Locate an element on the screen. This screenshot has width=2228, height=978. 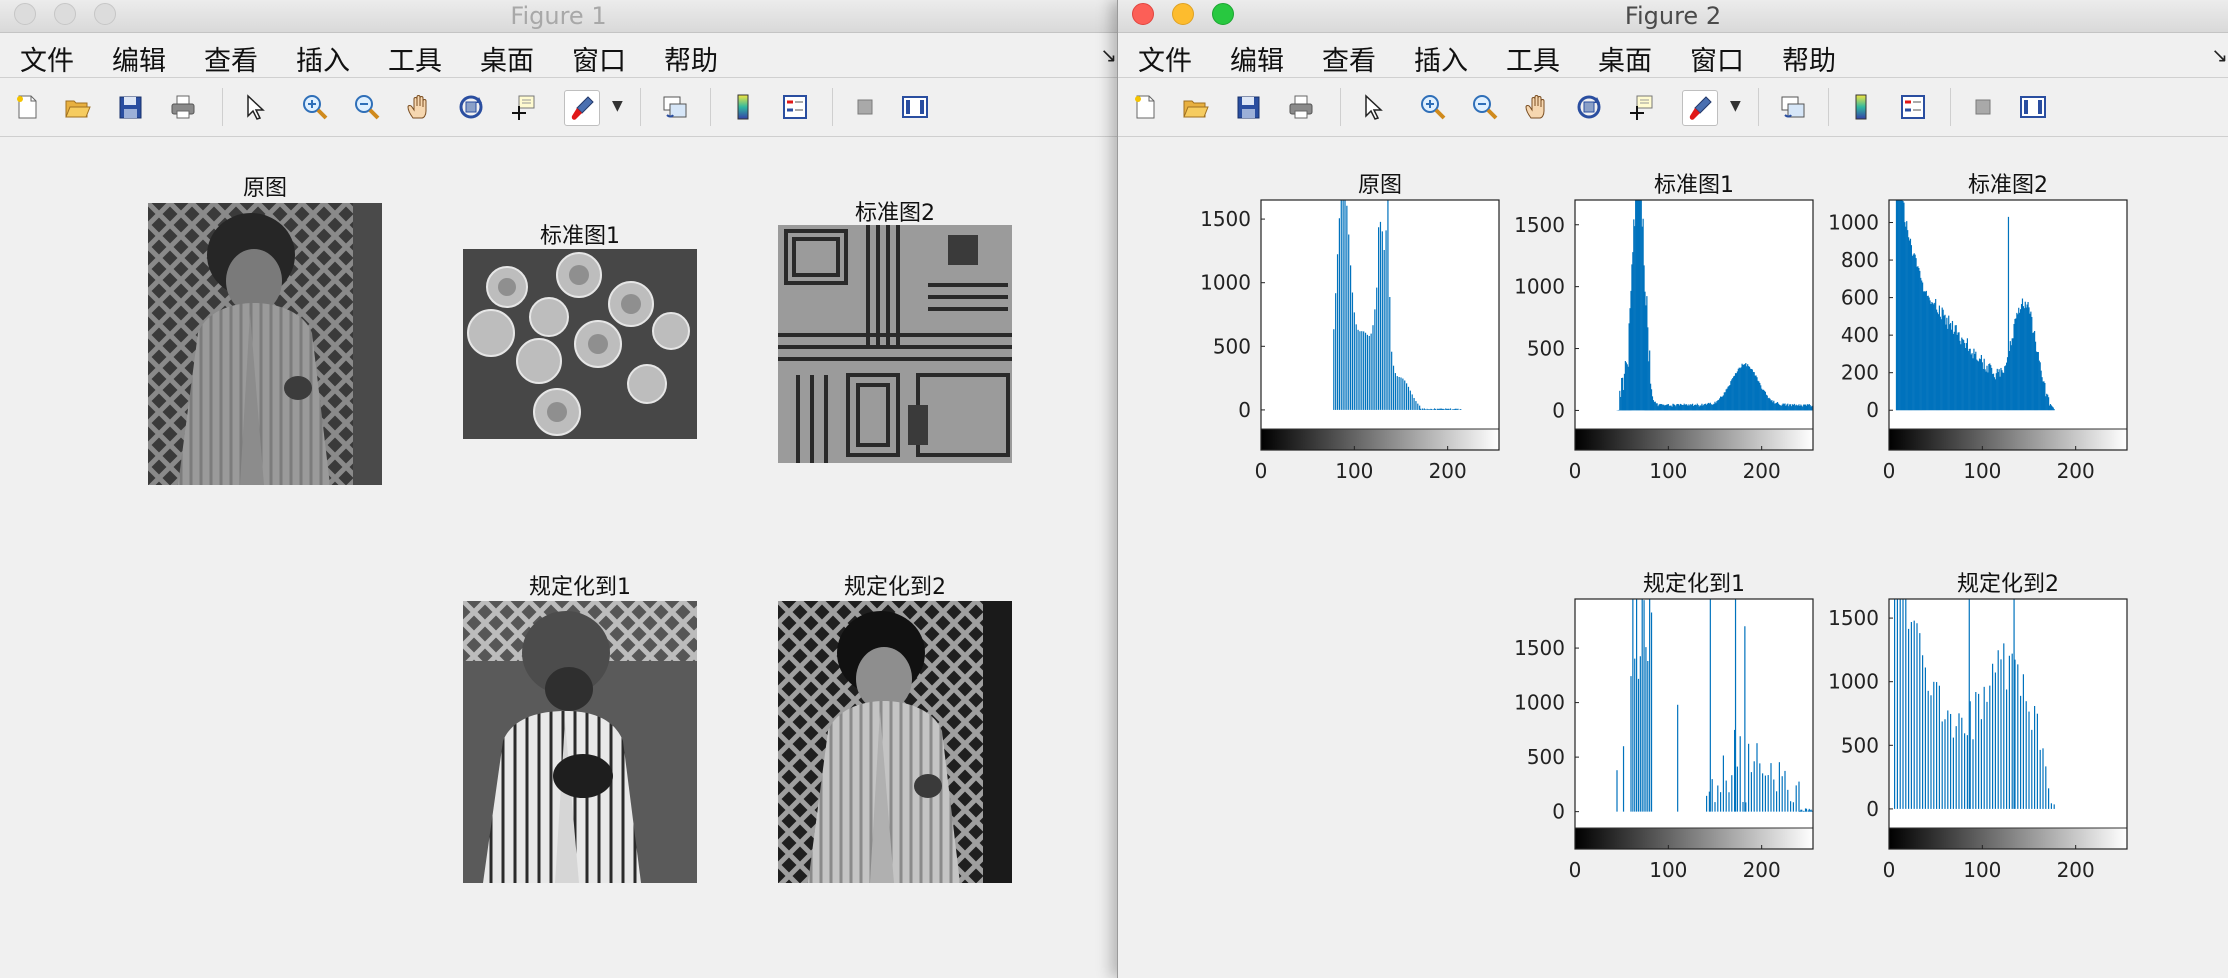
histogram-axes: 0 200 400 600 800 1000 0 100 200 标准图2 is located at coordinates (1978, 328).